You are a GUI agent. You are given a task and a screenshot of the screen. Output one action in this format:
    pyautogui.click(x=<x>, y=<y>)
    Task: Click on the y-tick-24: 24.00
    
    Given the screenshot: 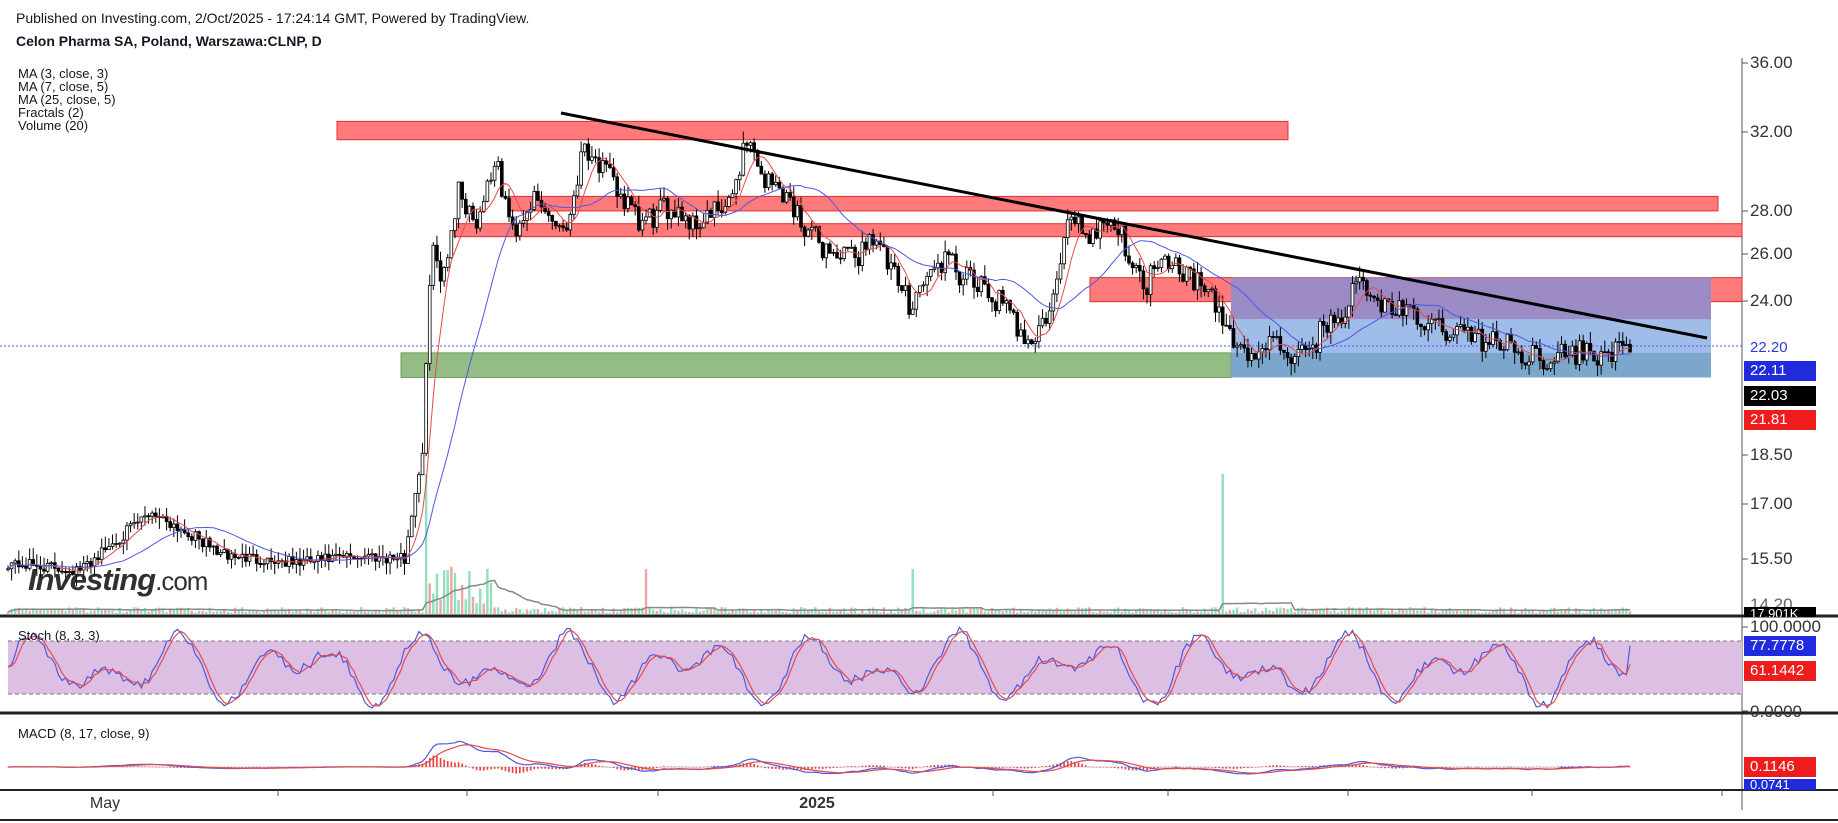 What is the action you would take?
    pyautogui.click(x=1771, y=300)
    